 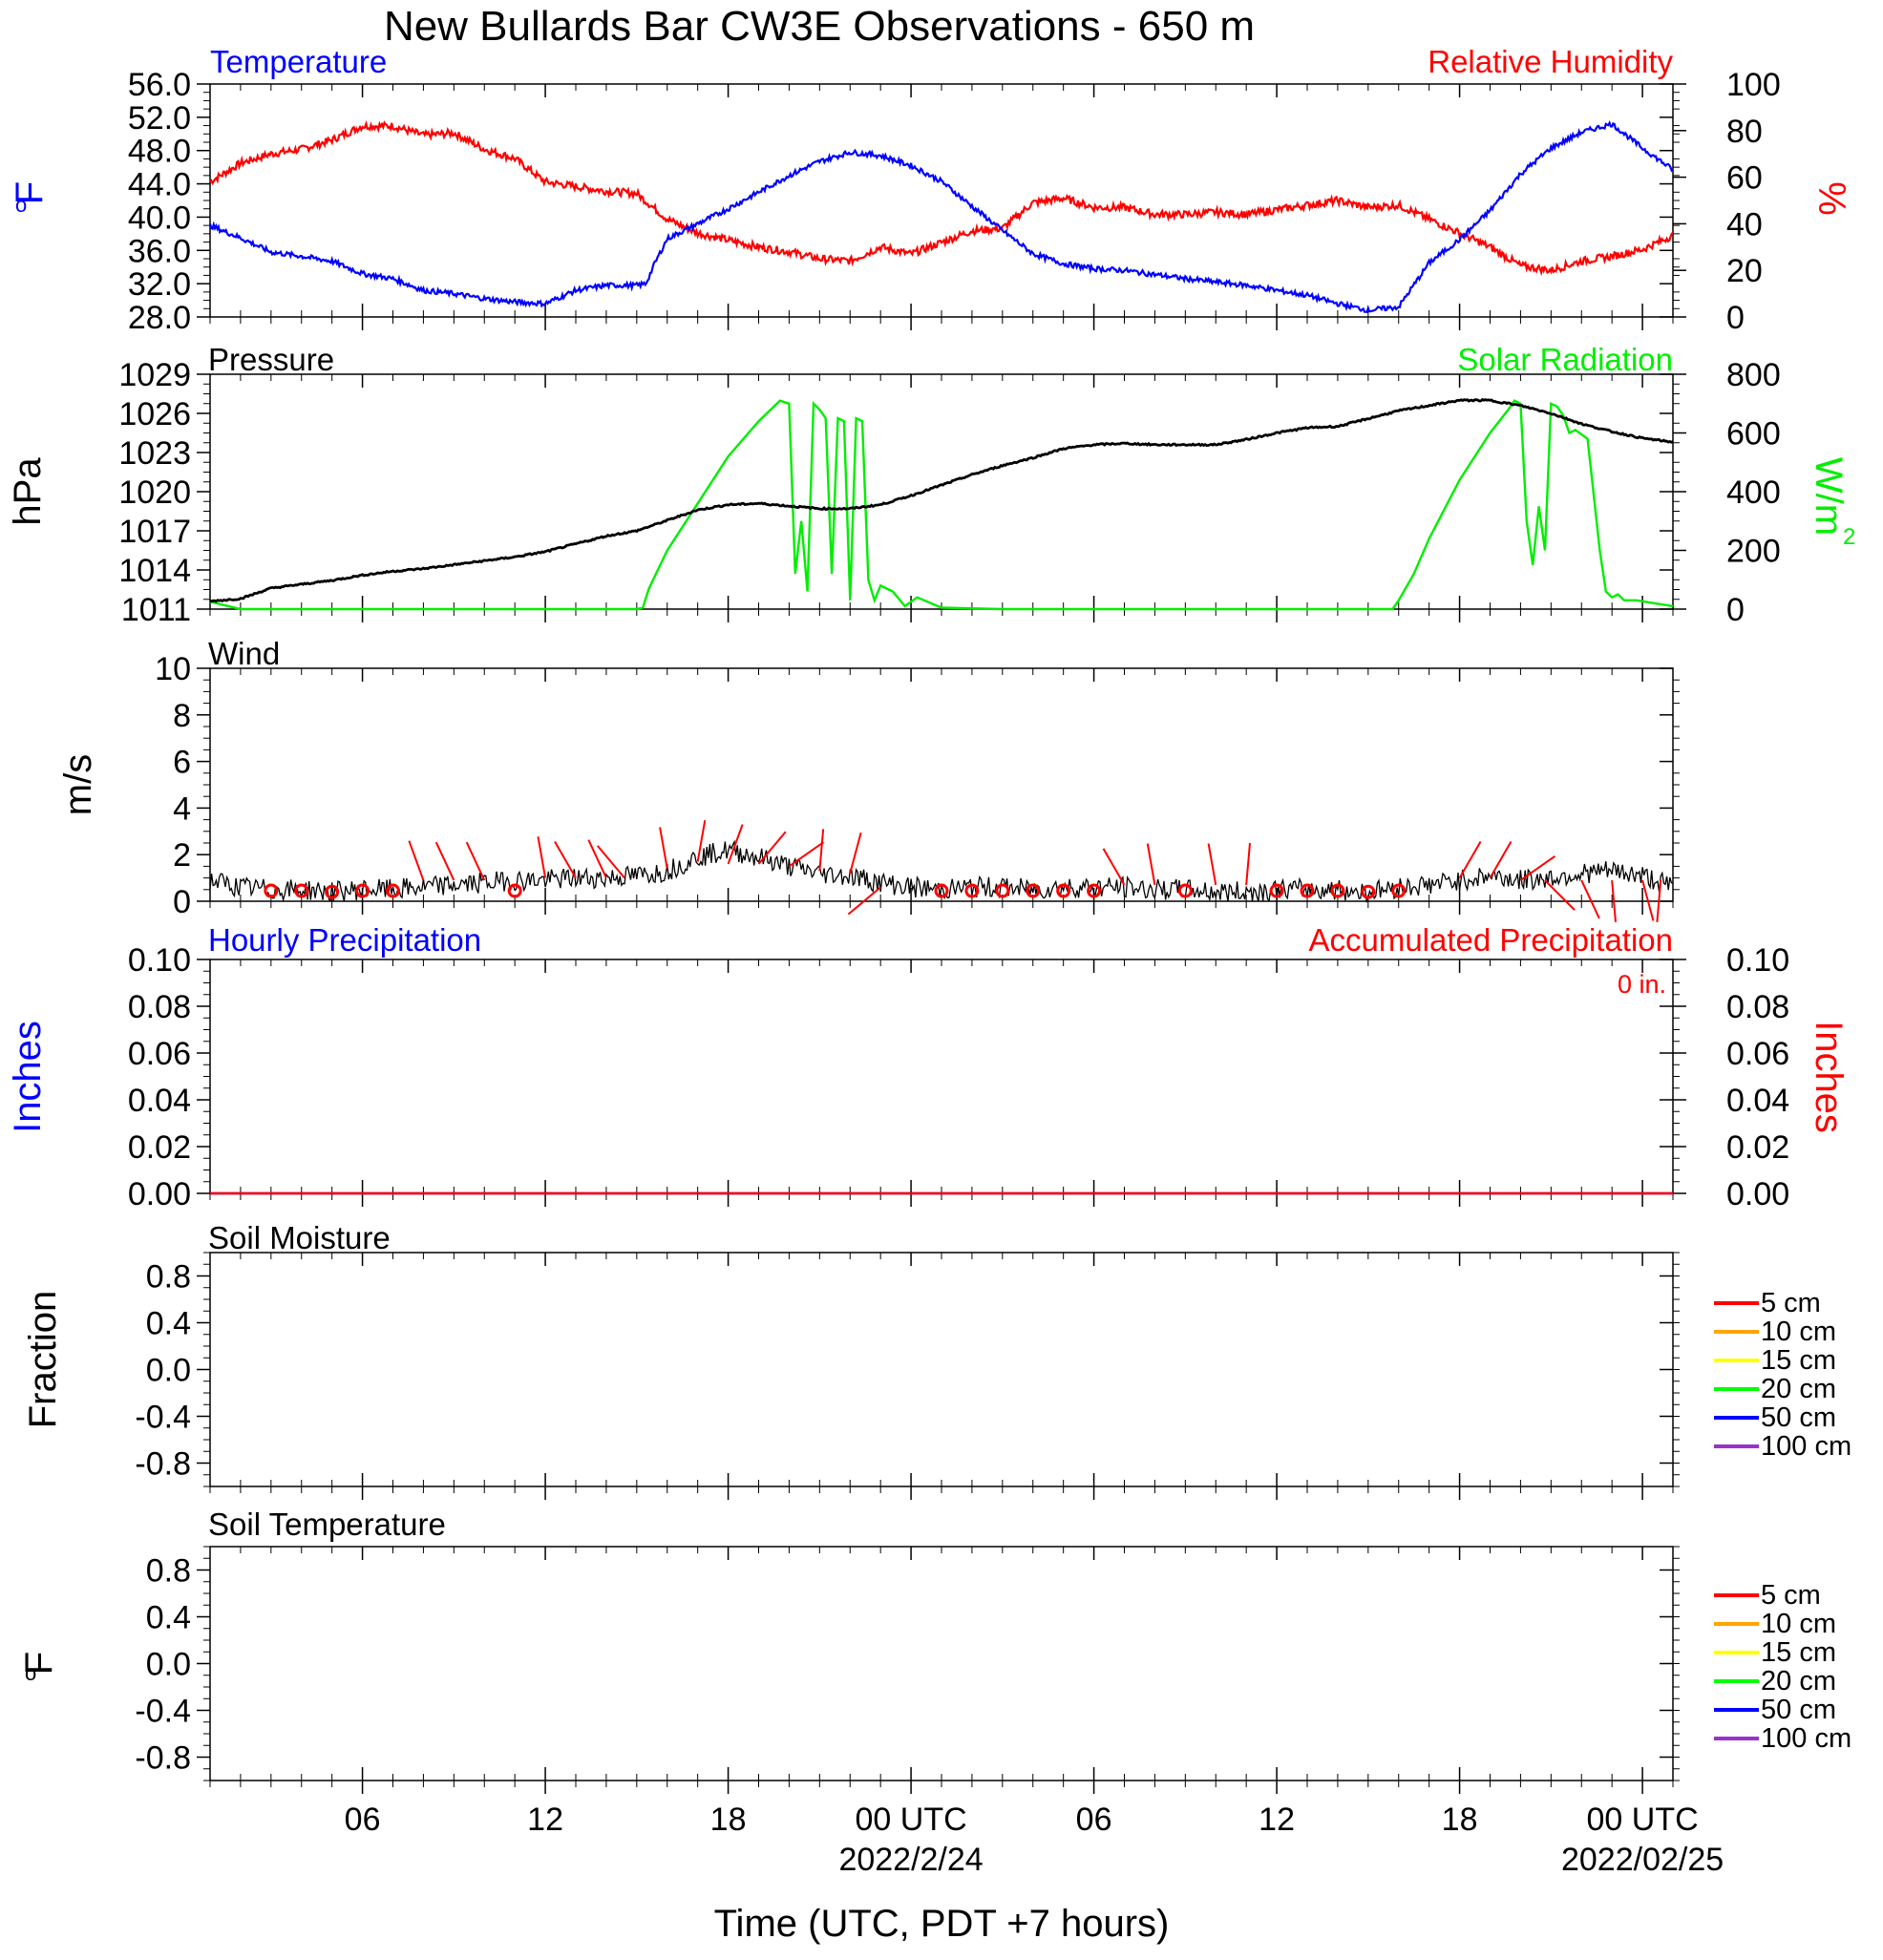 I want to click on y2-tick-label: 0.04, so click(x=1757, y=1101).